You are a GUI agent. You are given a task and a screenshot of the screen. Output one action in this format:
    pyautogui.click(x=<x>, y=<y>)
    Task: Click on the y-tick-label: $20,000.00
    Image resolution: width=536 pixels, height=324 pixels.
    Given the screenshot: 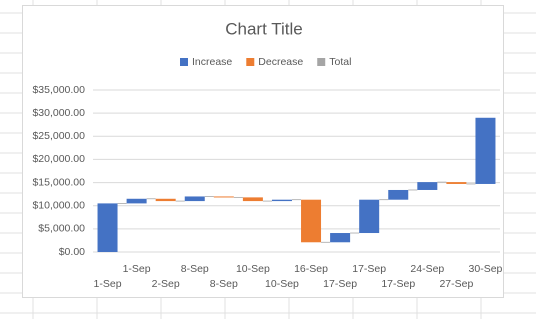 What is the action you would take?
    pyautogui.click(x=58, y=159)
    